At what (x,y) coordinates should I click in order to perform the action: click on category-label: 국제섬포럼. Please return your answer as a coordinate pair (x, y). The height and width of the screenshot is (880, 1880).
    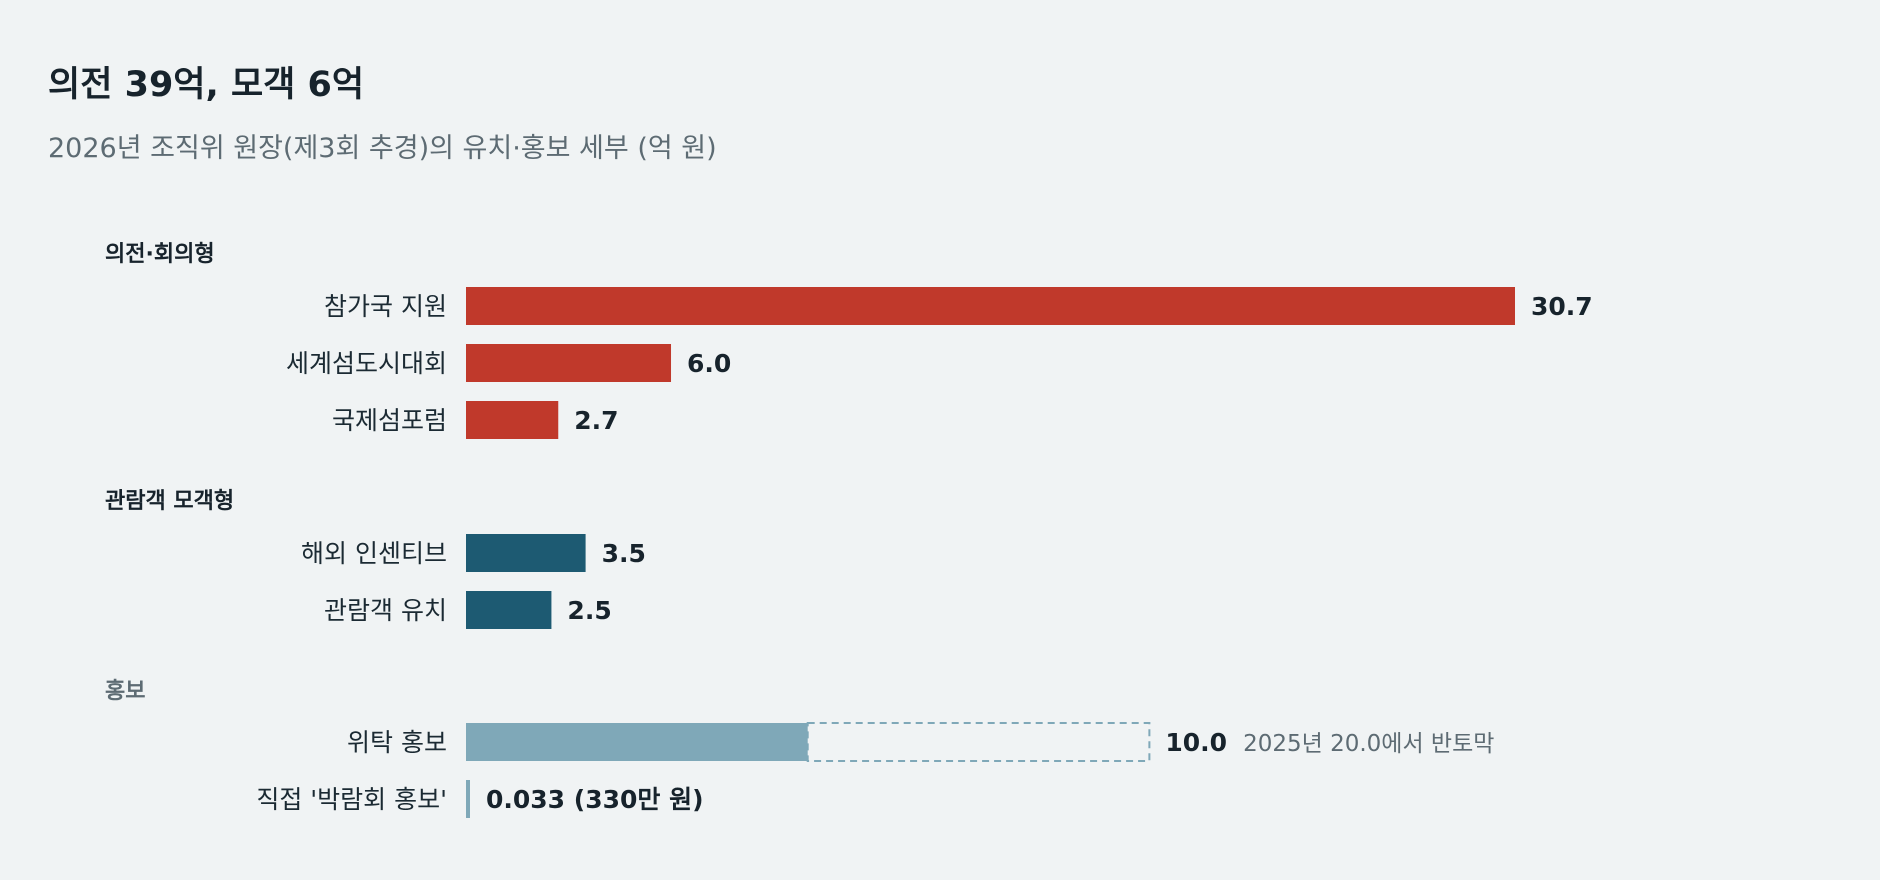
    Looking at the image, I should click on (389, 420).